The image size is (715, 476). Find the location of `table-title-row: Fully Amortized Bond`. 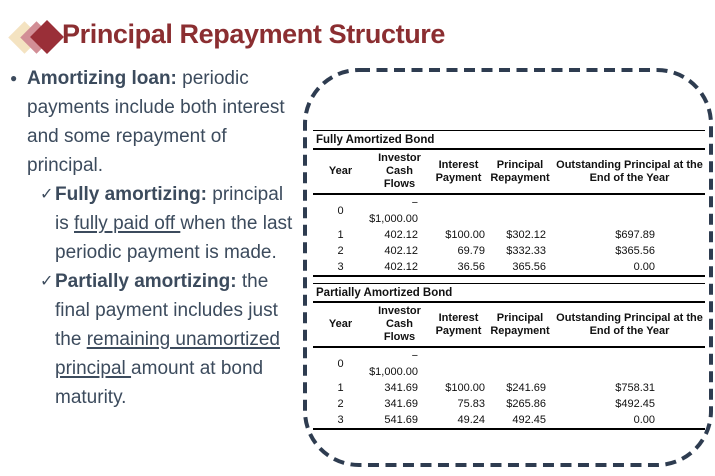

table-title-row: Fully Amortized Bond is located at coordinates (509, 140).